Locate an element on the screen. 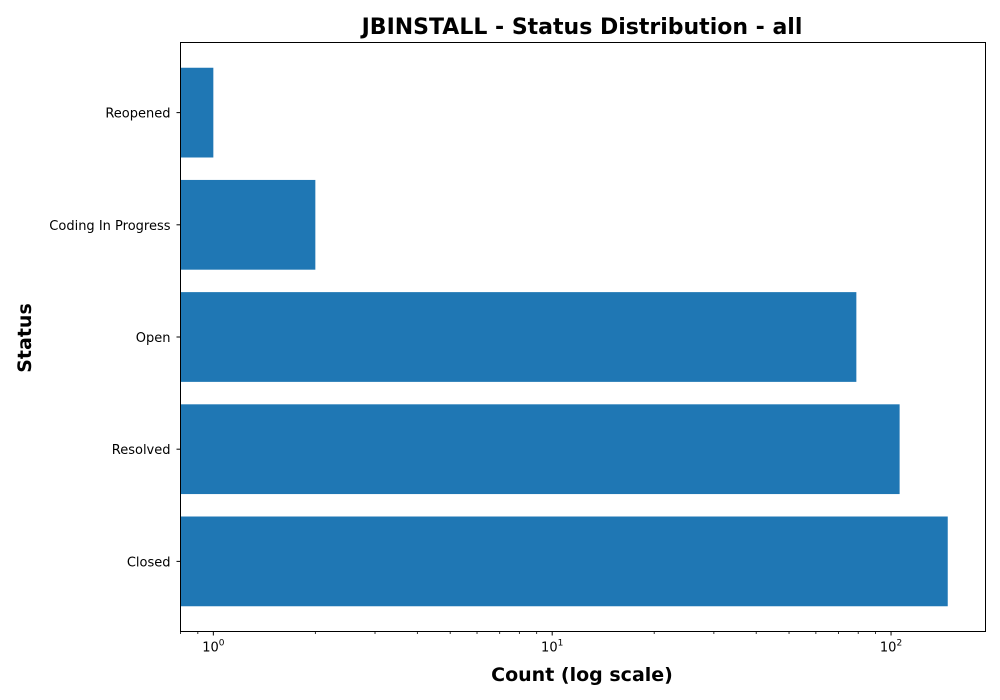 The image size is (1000, 700). y-tick-label-coding-in-progress: Coding In Progress is located at coordinates (109, 226).